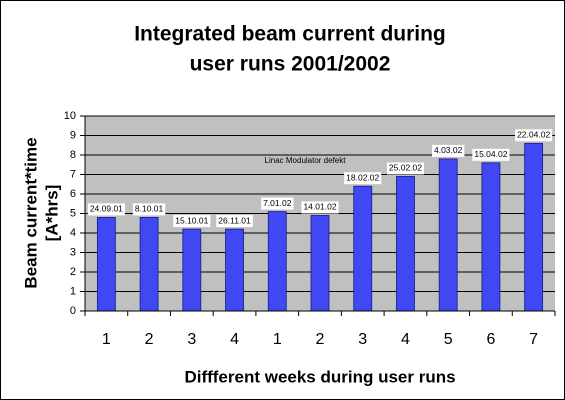 The width and height of the screenshot is (565, 400). Describe the element at coordinates (73, 174) in the screenshot. I see `y-tick-label: 7` at that location.